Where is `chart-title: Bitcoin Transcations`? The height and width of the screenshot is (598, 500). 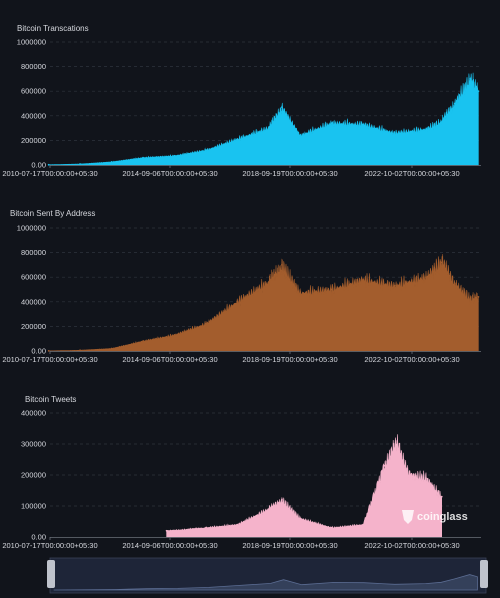
chart-title: Bitcoin Transcations is located at coordinates (53, 28).